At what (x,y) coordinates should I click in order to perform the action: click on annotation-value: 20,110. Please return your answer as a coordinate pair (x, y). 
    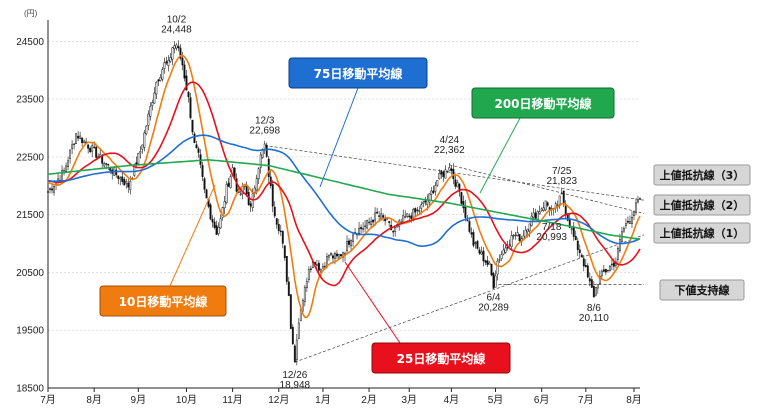
    Looking at the image, I should click on (594, 318).